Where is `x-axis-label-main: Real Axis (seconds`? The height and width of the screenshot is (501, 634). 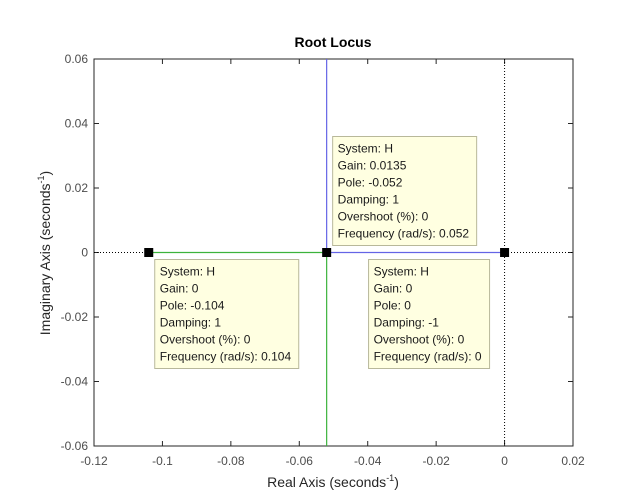 x-axis-label-main: Real Axis (seconds is located at coordinates (326, 482).